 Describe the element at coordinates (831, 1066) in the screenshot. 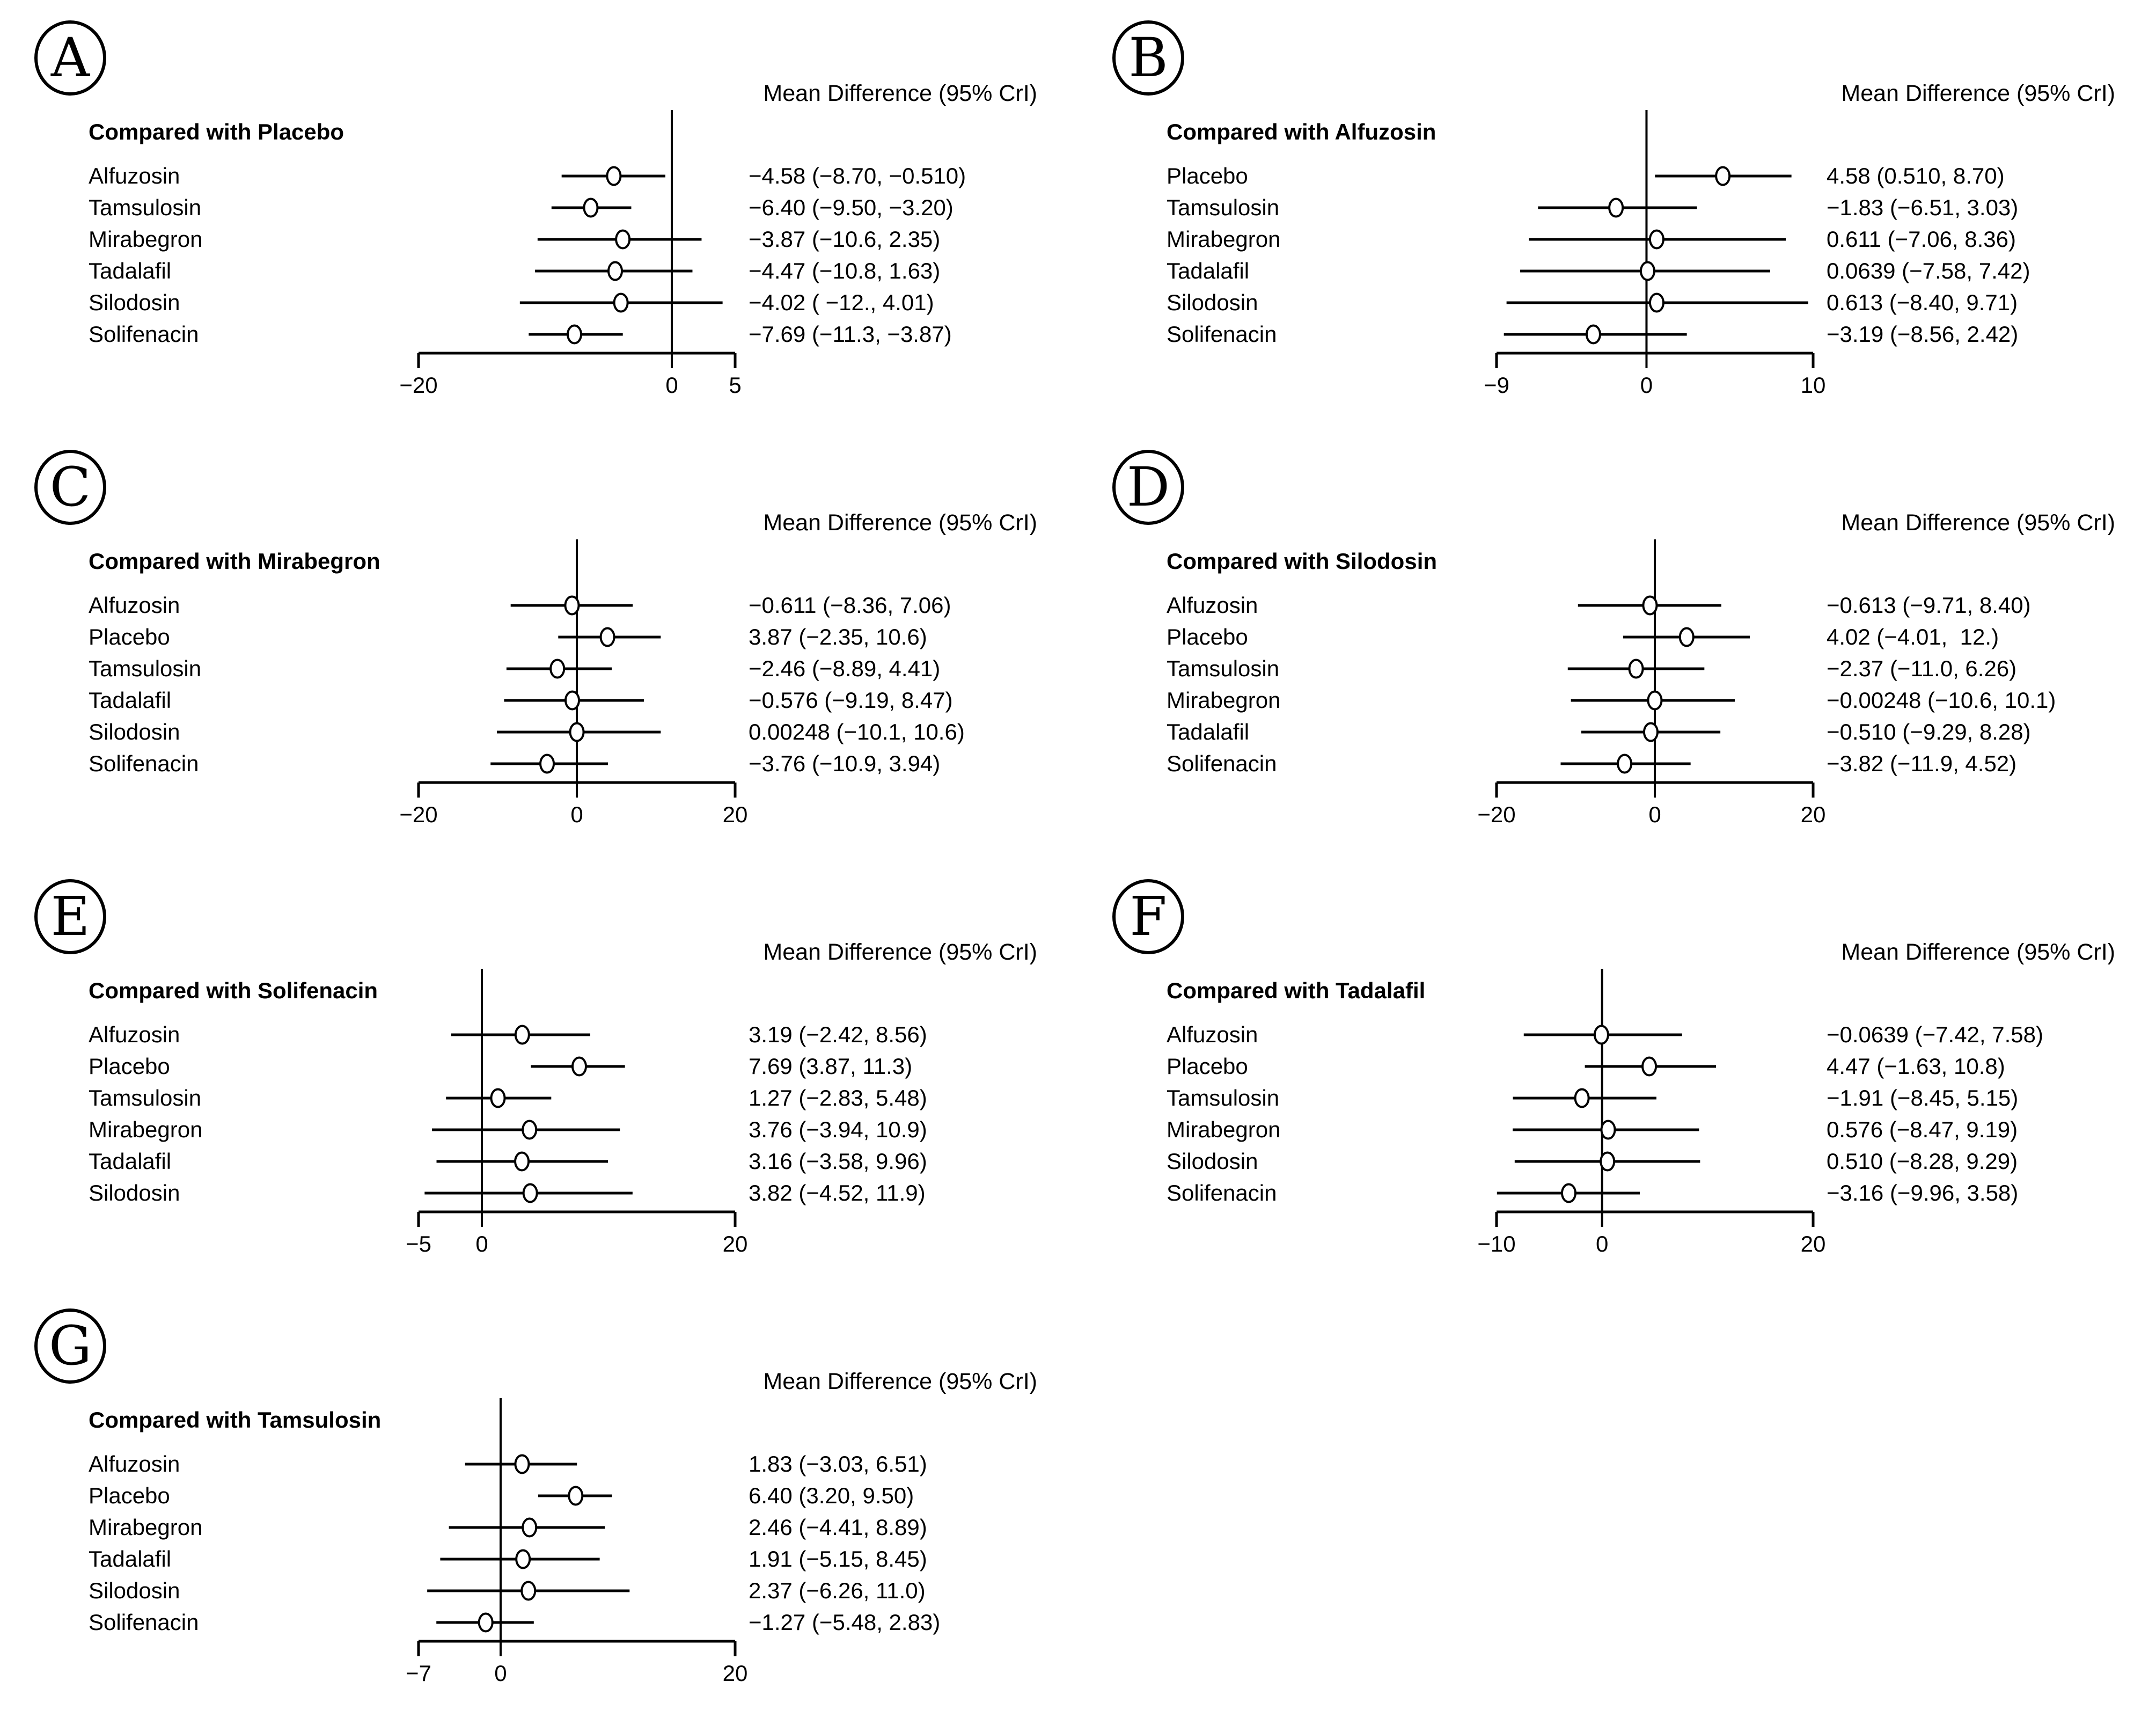

I see `row-value: 7.69 (3.87, 11.3)` at that location.